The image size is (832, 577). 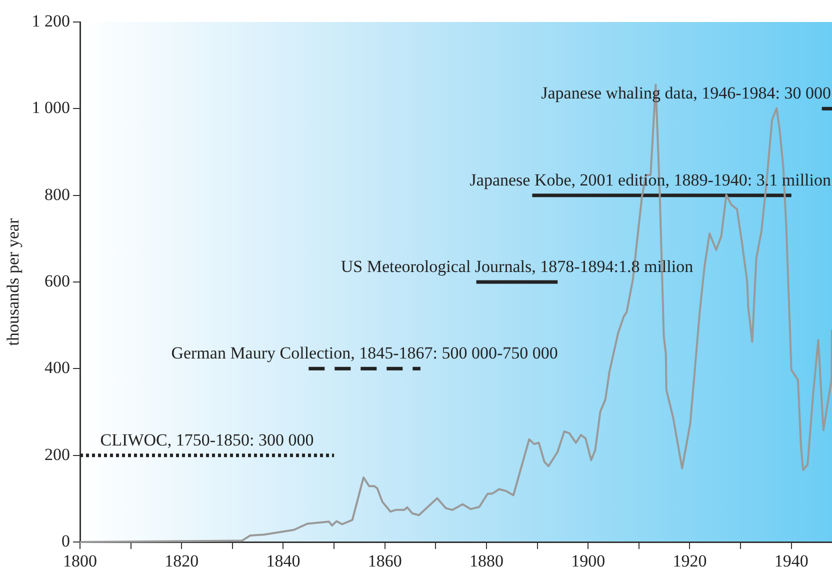 I want to click on series-label: German Maury Collection, 1845-1867: 500 000-750 000, so click(x=364, y=353).